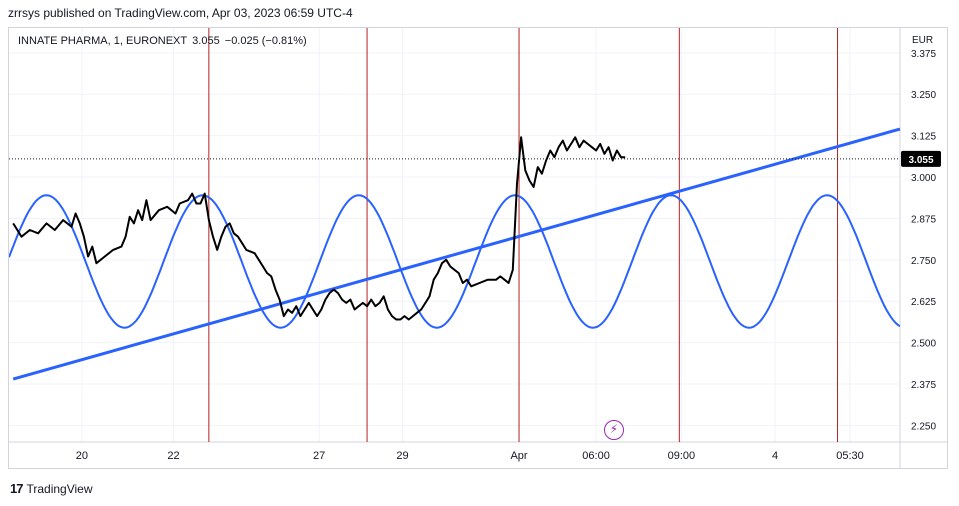  What do you see at coordinates (206, 41) in the screenshot?
I see `last-price-value: 3.055` at bounding box center [206, 41].